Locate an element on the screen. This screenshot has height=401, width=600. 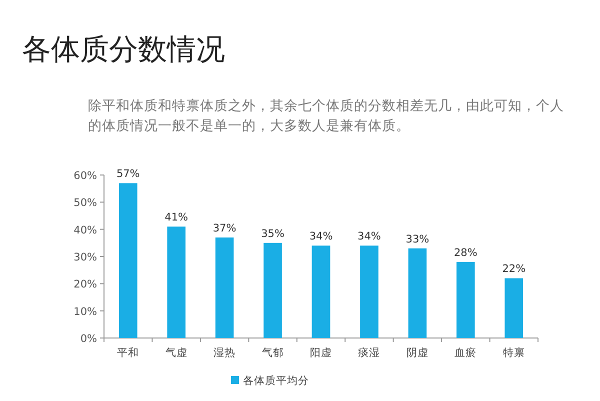
x-tick-label: 湿热 is located at coordinates (225, 353).